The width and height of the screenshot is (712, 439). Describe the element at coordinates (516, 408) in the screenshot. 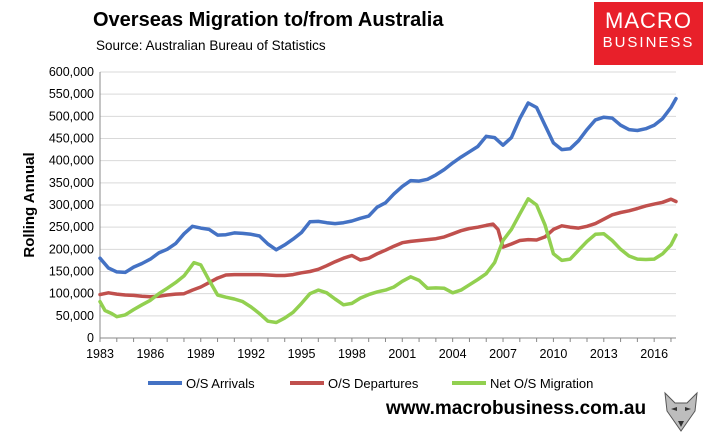

I see `website-url: www.macrobusiness.com.au` at that location.